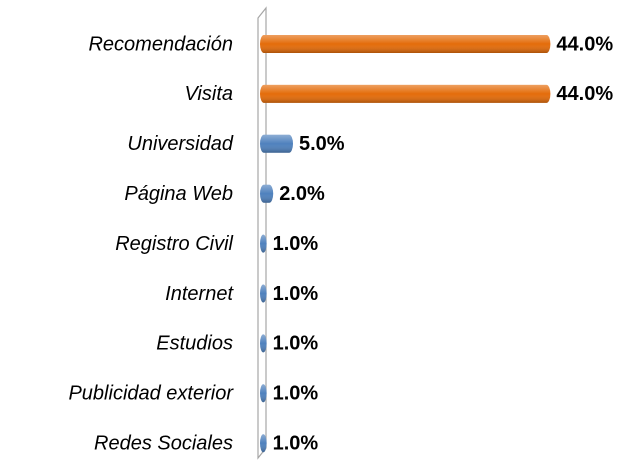  What do you see at coordinates (208, 94) in the screenshot?
I see `category-label: Visita` at bounding box center [208, 94].